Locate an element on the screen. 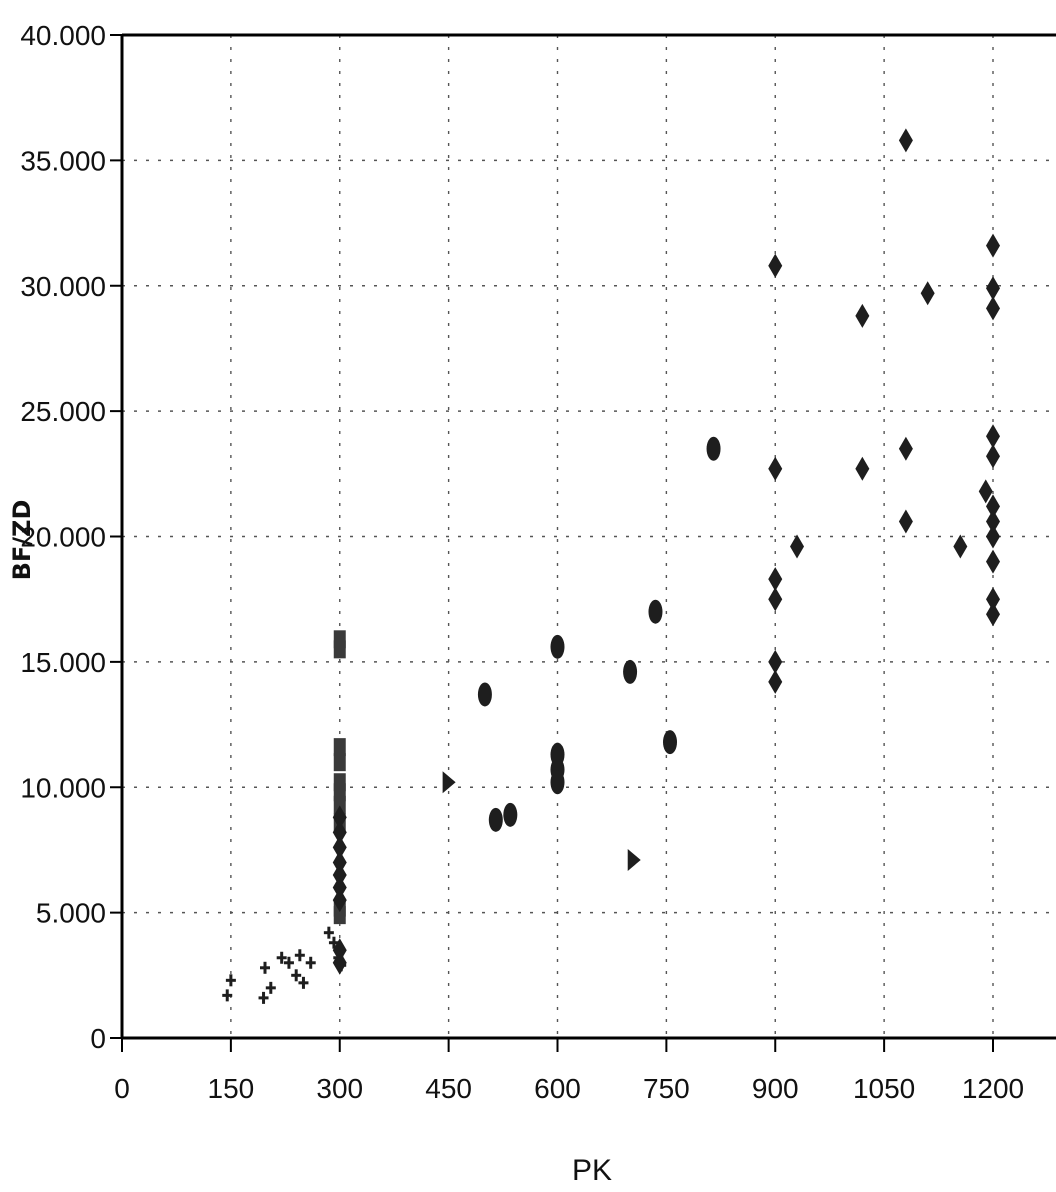 The height and width of the screenshot is (1192, 1056). x-tick-label: 0 is located at coordinates (122, 1088).